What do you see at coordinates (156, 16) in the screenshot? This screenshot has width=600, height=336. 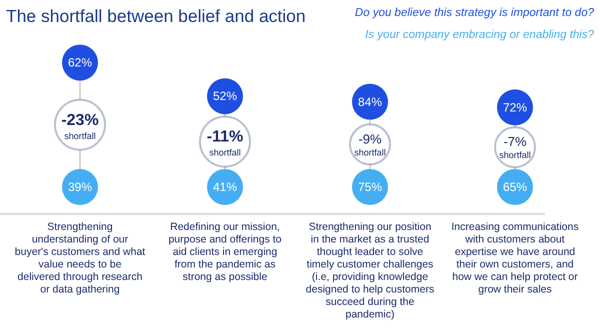 I see `text: The shortfall between belief and action` at bounding box center [156, 16].